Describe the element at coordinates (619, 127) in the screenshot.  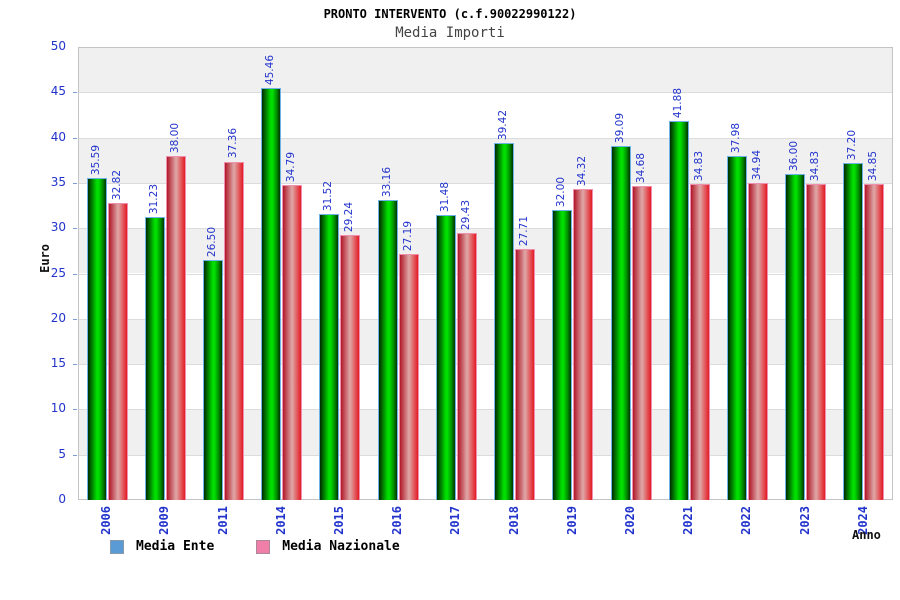
I see `bar-value-label: 39.09` at that location.